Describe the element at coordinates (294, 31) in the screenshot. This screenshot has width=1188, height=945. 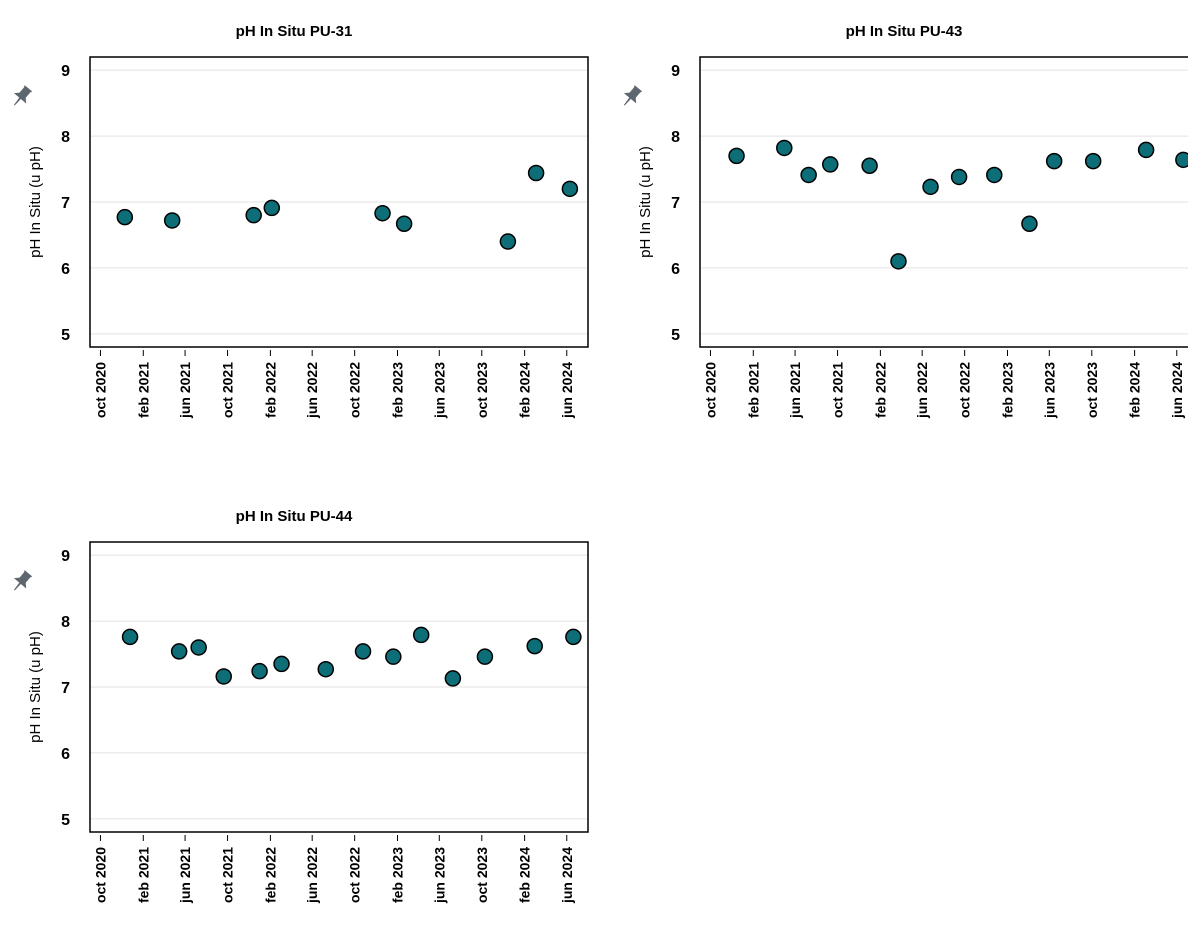
I see `chart-title: pH In Situ PU-31` at that location.